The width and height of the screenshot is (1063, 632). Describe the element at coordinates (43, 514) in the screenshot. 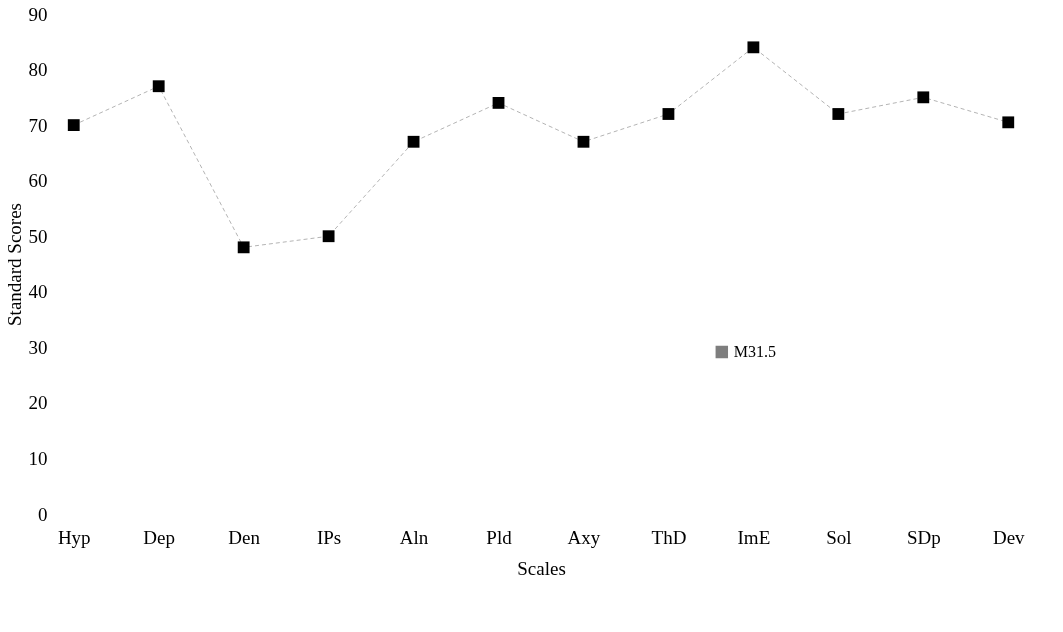

I see `y-tick-label: 0` at that location.